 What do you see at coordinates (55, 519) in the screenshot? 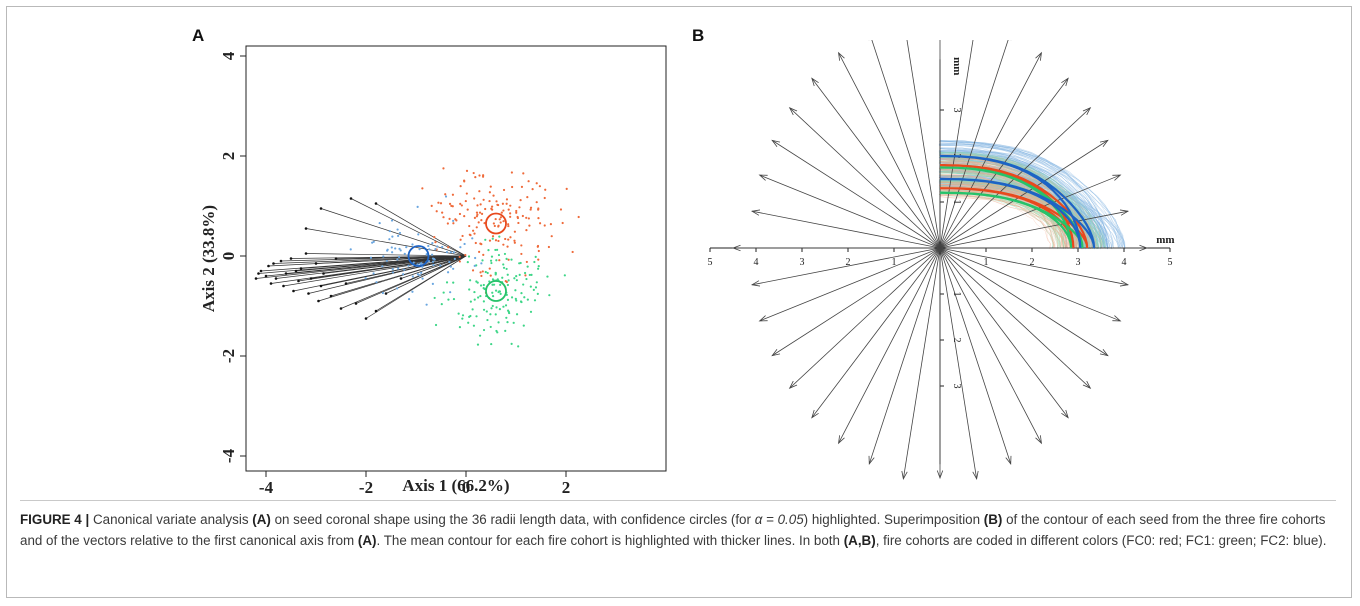
I see `caption-figure-label: FIGURE 4 |` at bounding box center [55, 519].